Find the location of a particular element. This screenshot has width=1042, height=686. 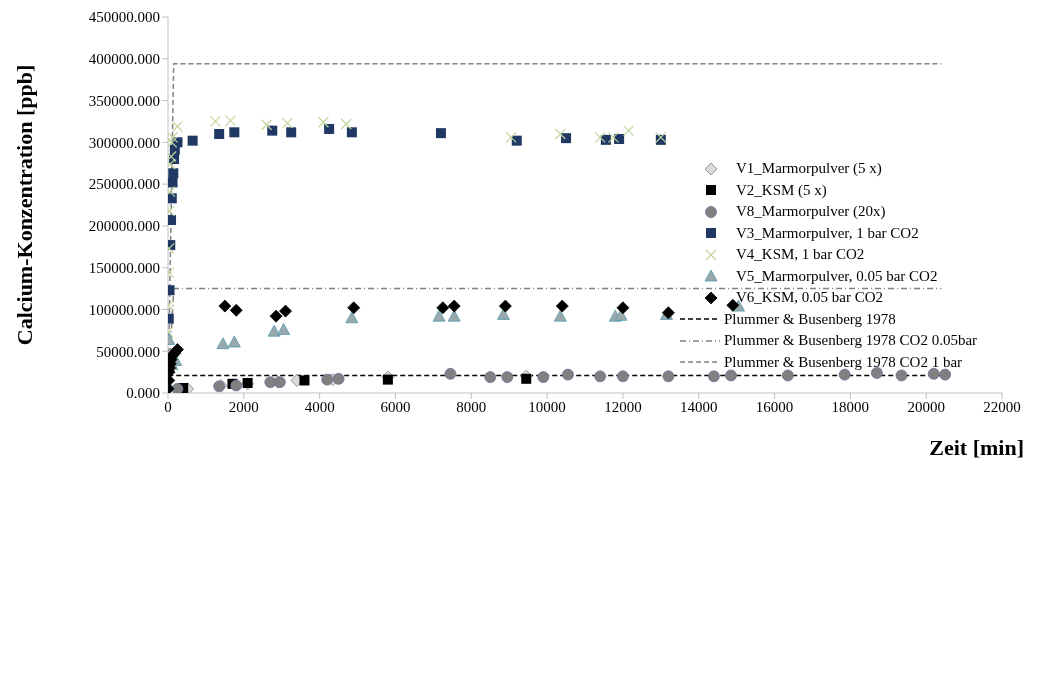

legend-label: V6_KSM, 0.05 bar CO2 is located at coordinates (810, 297).